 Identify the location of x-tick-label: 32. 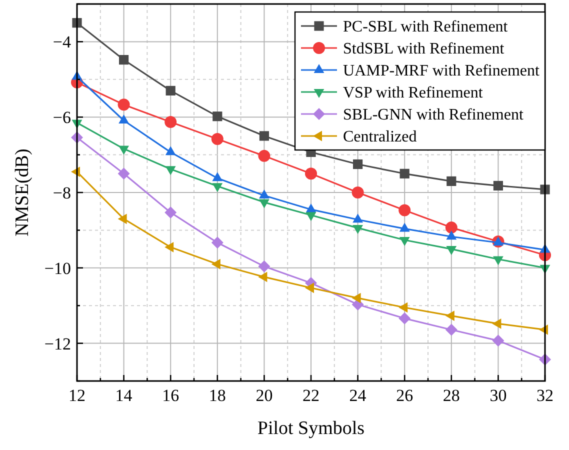
(545, 395).